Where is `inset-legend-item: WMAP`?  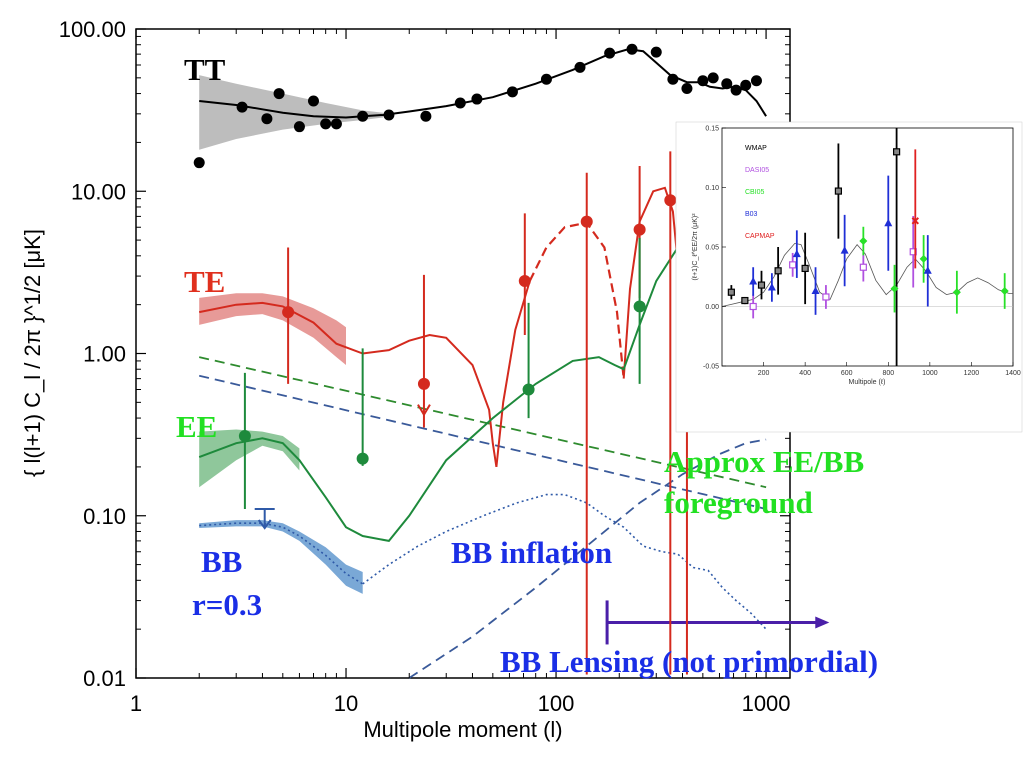
inset-legend-item: WMAP is located at coordinates (756, 148).